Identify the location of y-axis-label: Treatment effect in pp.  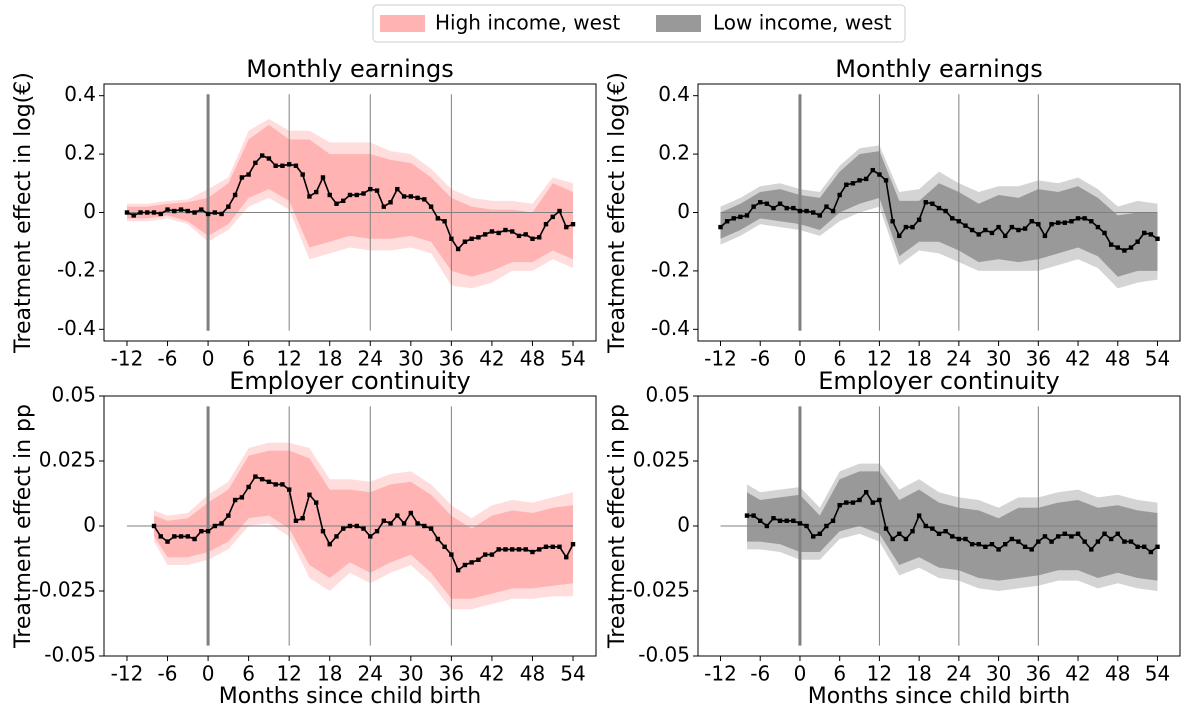
(23, 526).